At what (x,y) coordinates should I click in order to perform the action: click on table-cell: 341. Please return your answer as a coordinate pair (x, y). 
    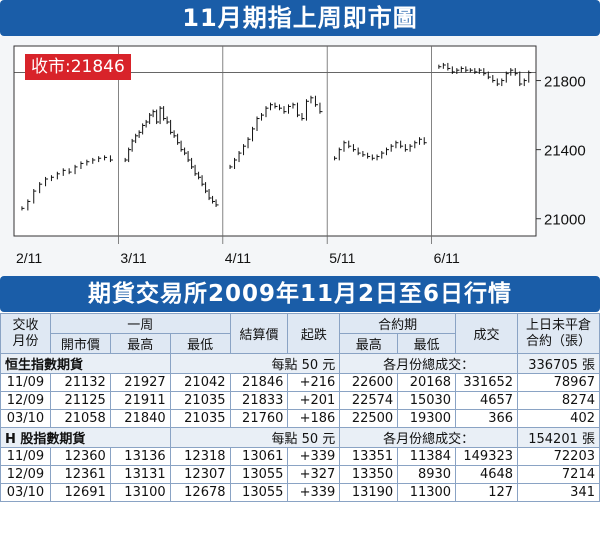
    Looking at the image, I should click on (558, 492).